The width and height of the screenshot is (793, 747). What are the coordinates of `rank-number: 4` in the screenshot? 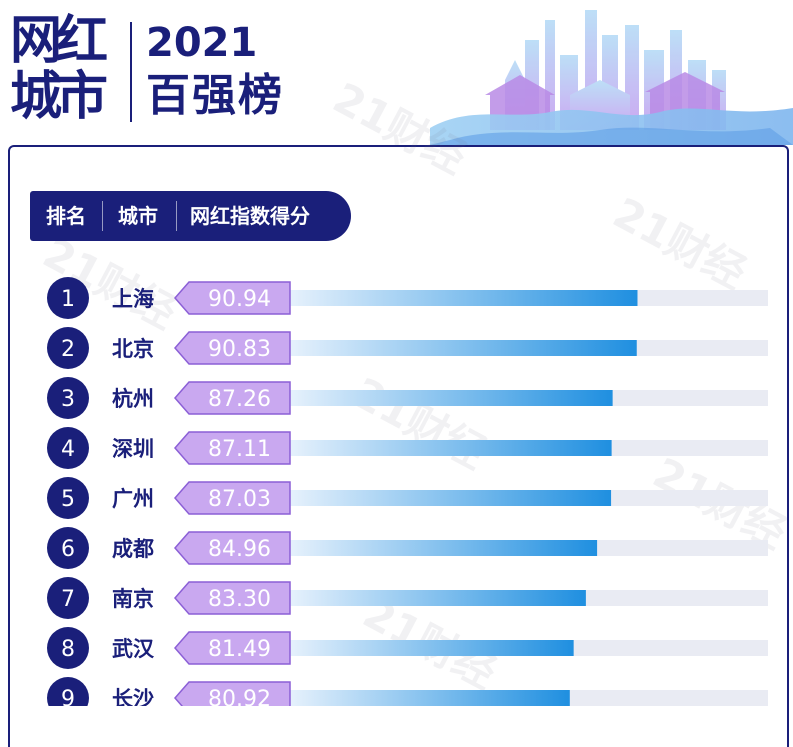 It's located at (68, 449).